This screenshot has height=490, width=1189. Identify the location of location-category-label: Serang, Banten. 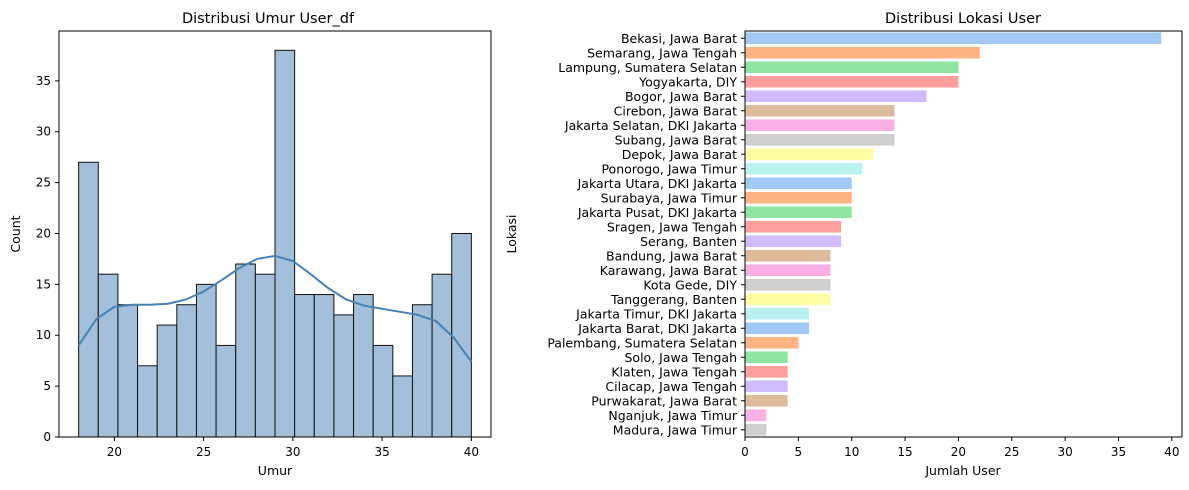
(688, 241).